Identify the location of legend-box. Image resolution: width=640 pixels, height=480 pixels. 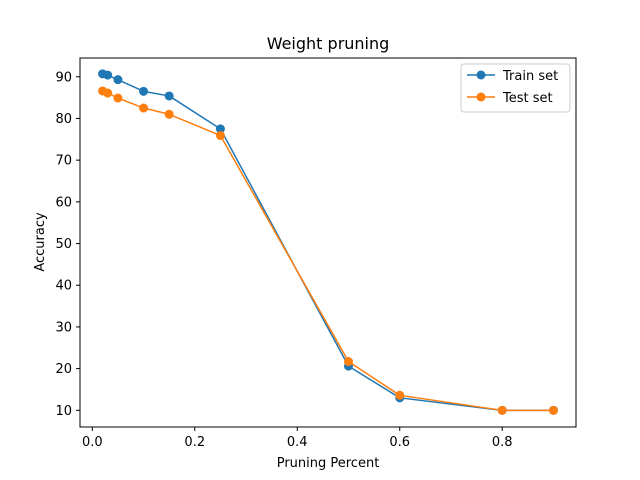
(515, 88).